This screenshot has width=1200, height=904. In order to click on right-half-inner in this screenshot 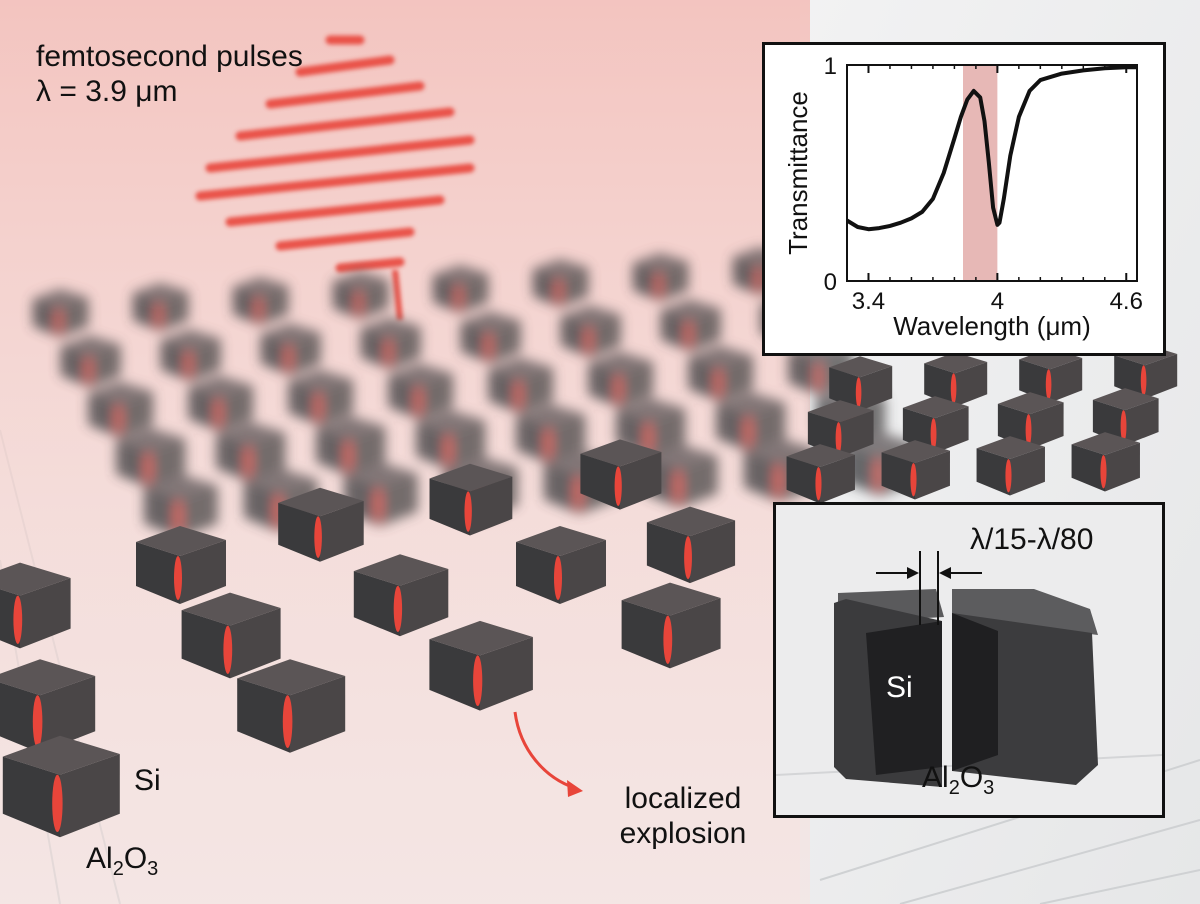, I will do `click(975, 692)`.